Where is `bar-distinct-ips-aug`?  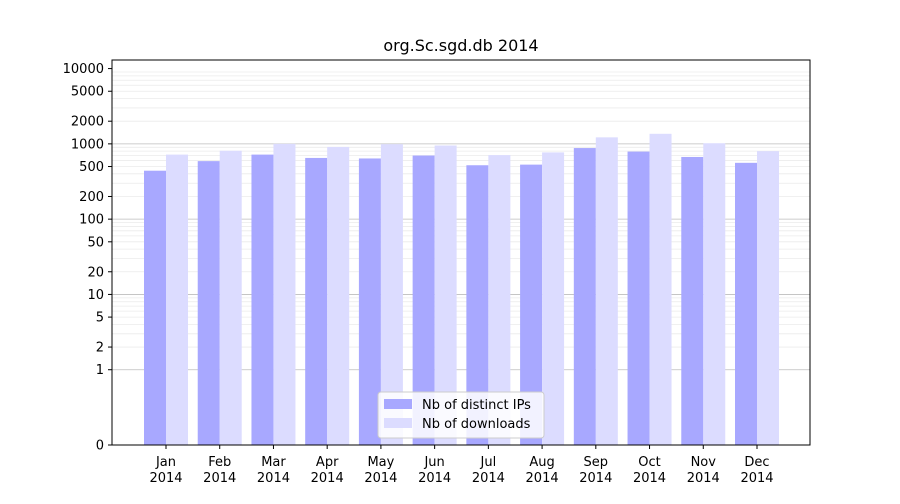 bar-distinct-ips-aug is located at coordinates (531, 304).